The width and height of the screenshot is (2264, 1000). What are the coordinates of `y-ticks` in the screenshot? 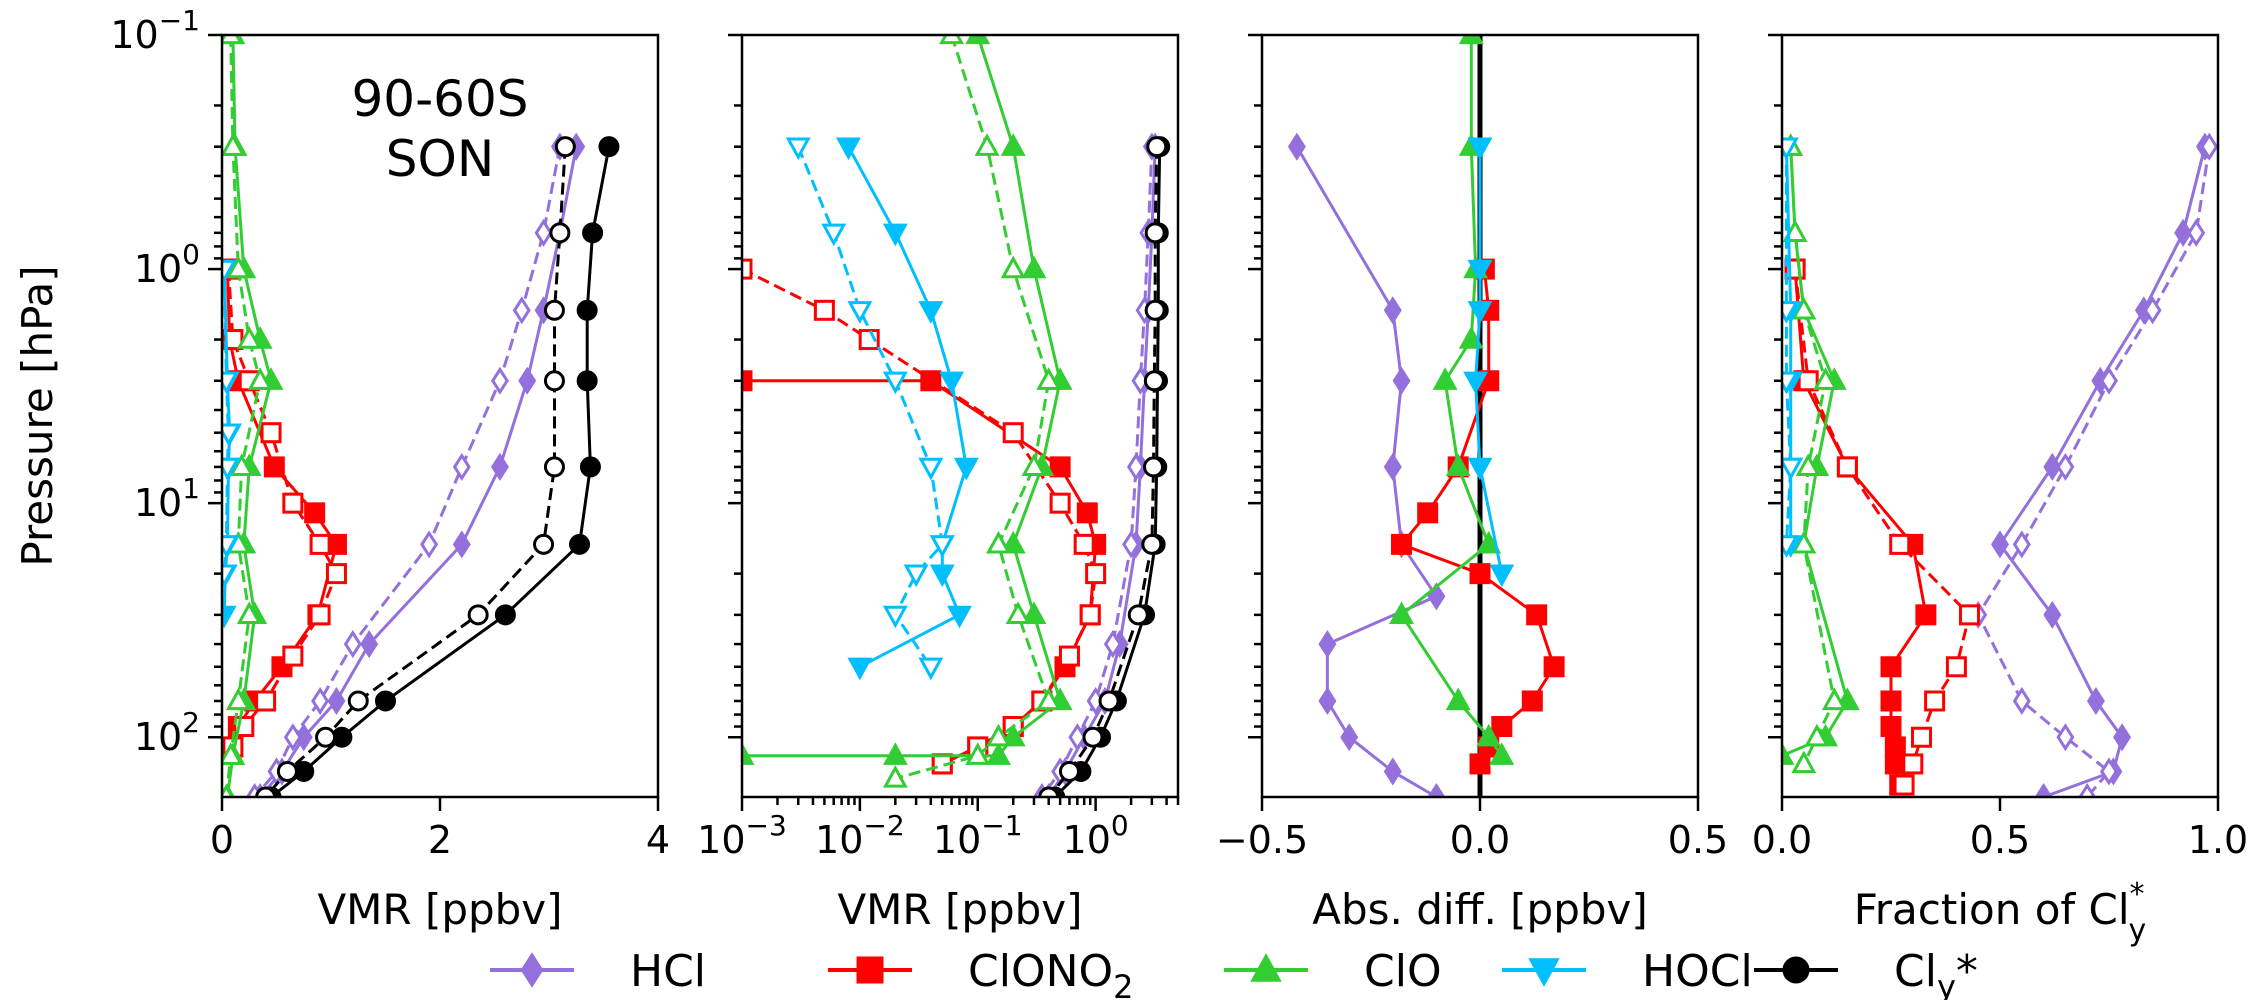 It's located at (1775, 386).